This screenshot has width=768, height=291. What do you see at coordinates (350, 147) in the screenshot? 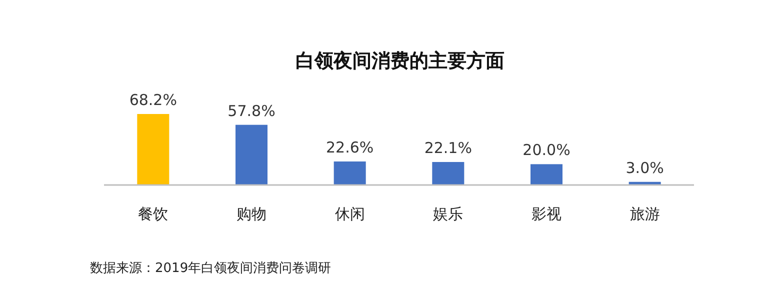
I see `data-label: 22.6%` at bounding box center [350, 147].